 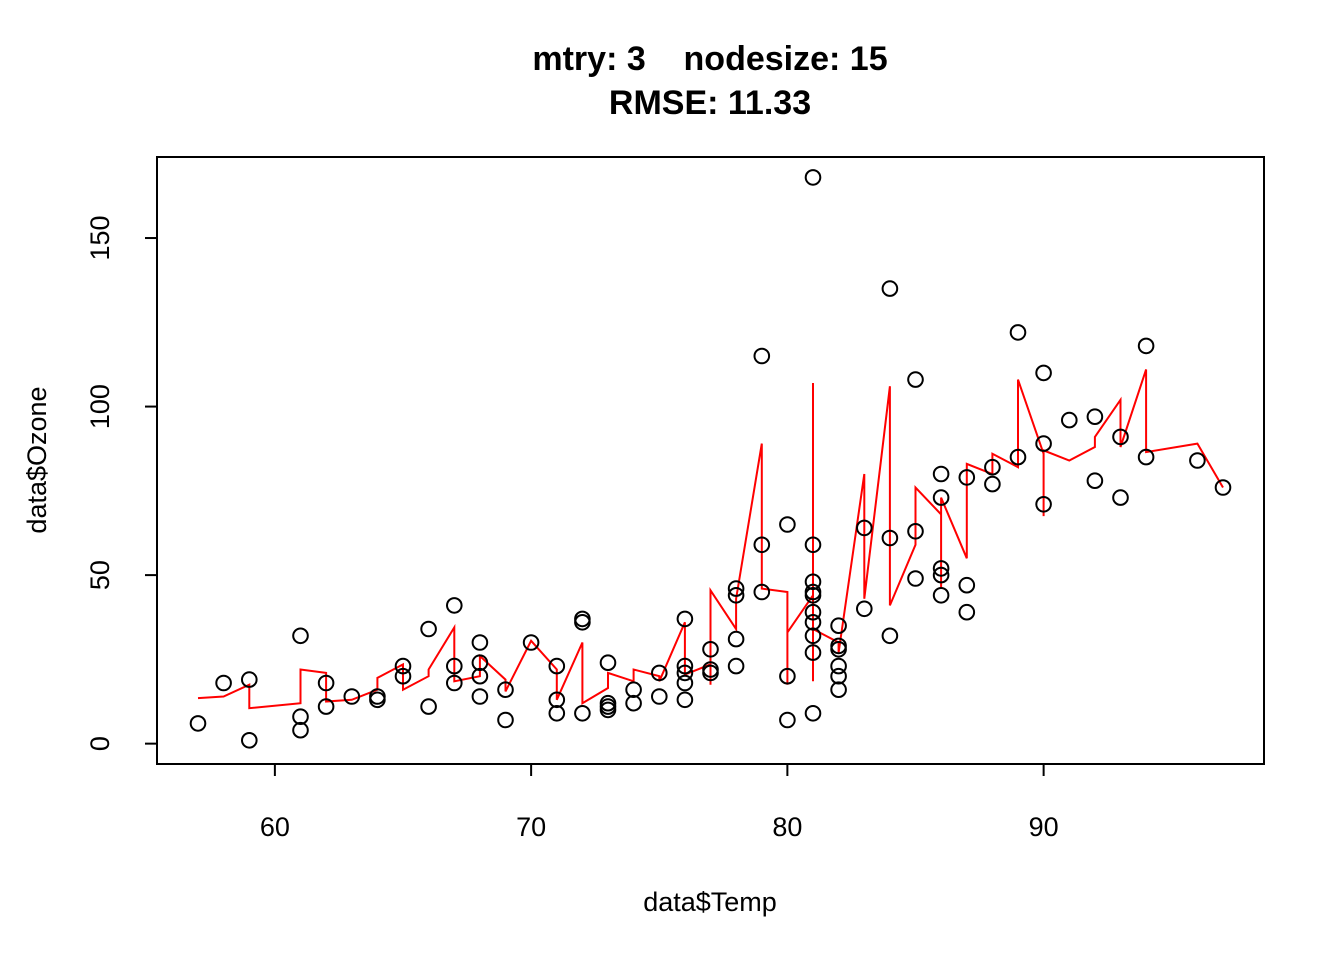 I want to click on y-tick-label-0: 0, so click(x=100, y=743).